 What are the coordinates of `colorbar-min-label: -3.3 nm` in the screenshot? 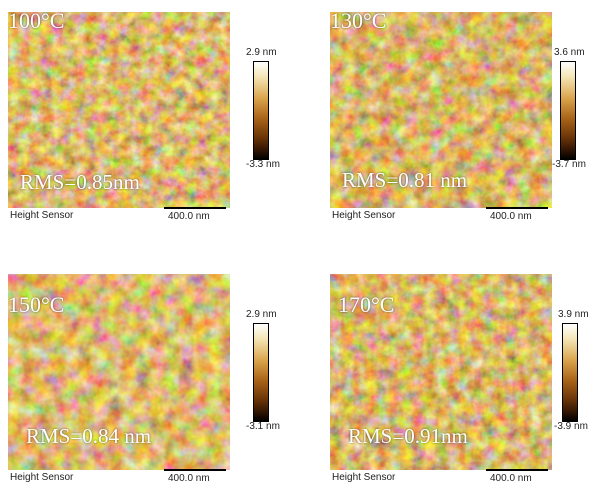 It's located at (263, 164).